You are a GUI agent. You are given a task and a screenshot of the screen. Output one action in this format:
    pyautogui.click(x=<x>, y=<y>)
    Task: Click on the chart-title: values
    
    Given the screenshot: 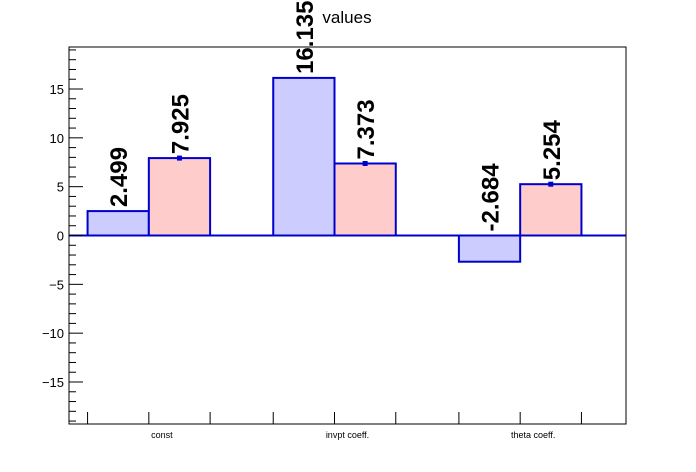 What is the action you would take?
    pyautogui.click(x=346, y=17)
    